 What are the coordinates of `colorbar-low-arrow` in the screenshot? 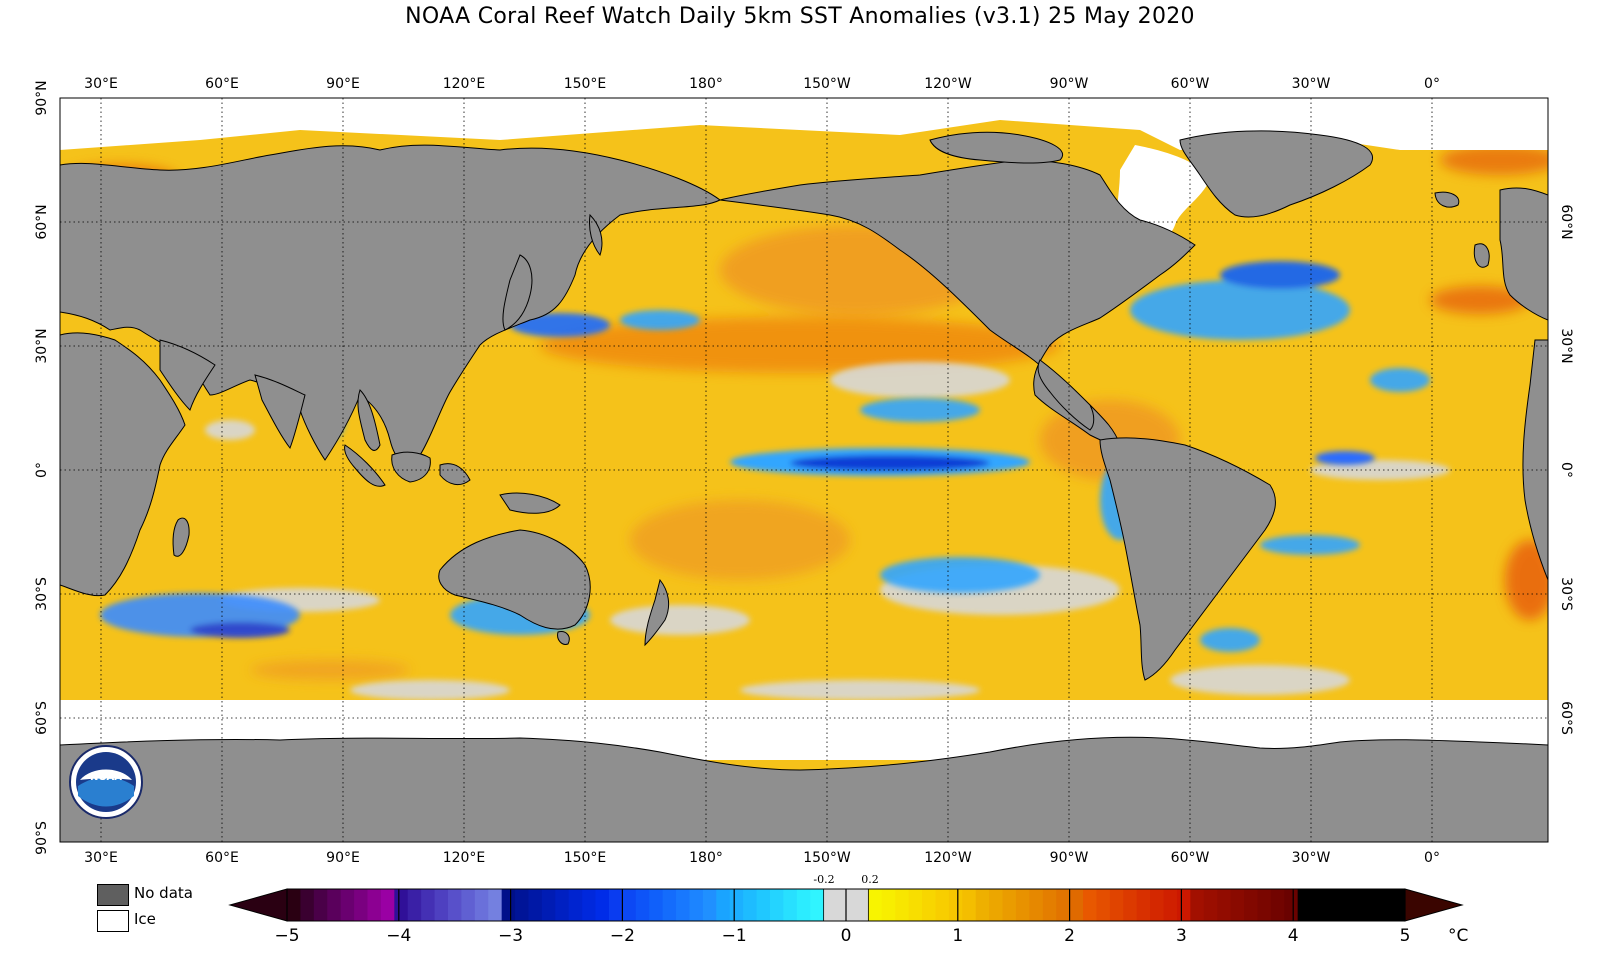 It's located at (258, 905).